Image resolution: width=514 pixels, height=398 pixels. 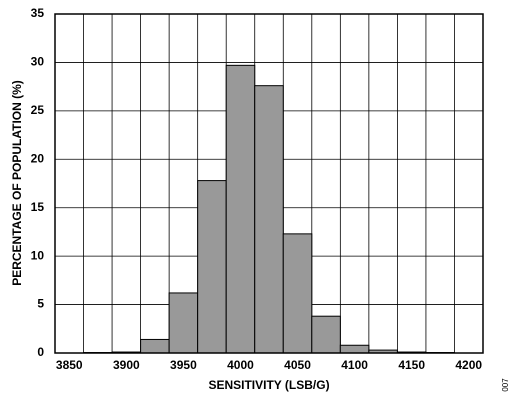 I want to click on x-tick-label: 3950, so click(x=183, y=365).